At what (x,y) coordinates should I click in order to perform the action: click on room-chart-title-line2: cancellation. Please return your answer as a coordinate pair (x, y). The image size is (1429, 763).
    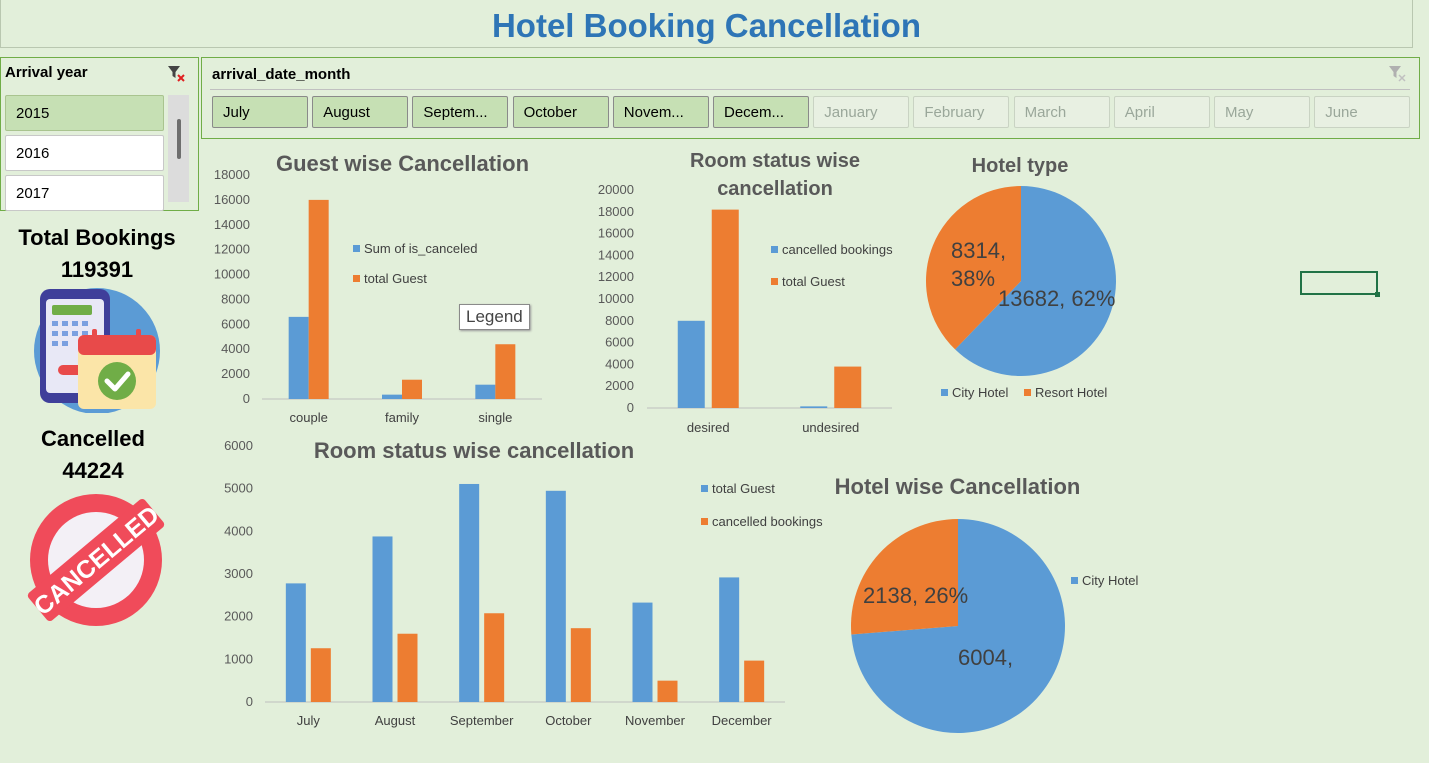
    Looking at the image, I should click on (775, 189).